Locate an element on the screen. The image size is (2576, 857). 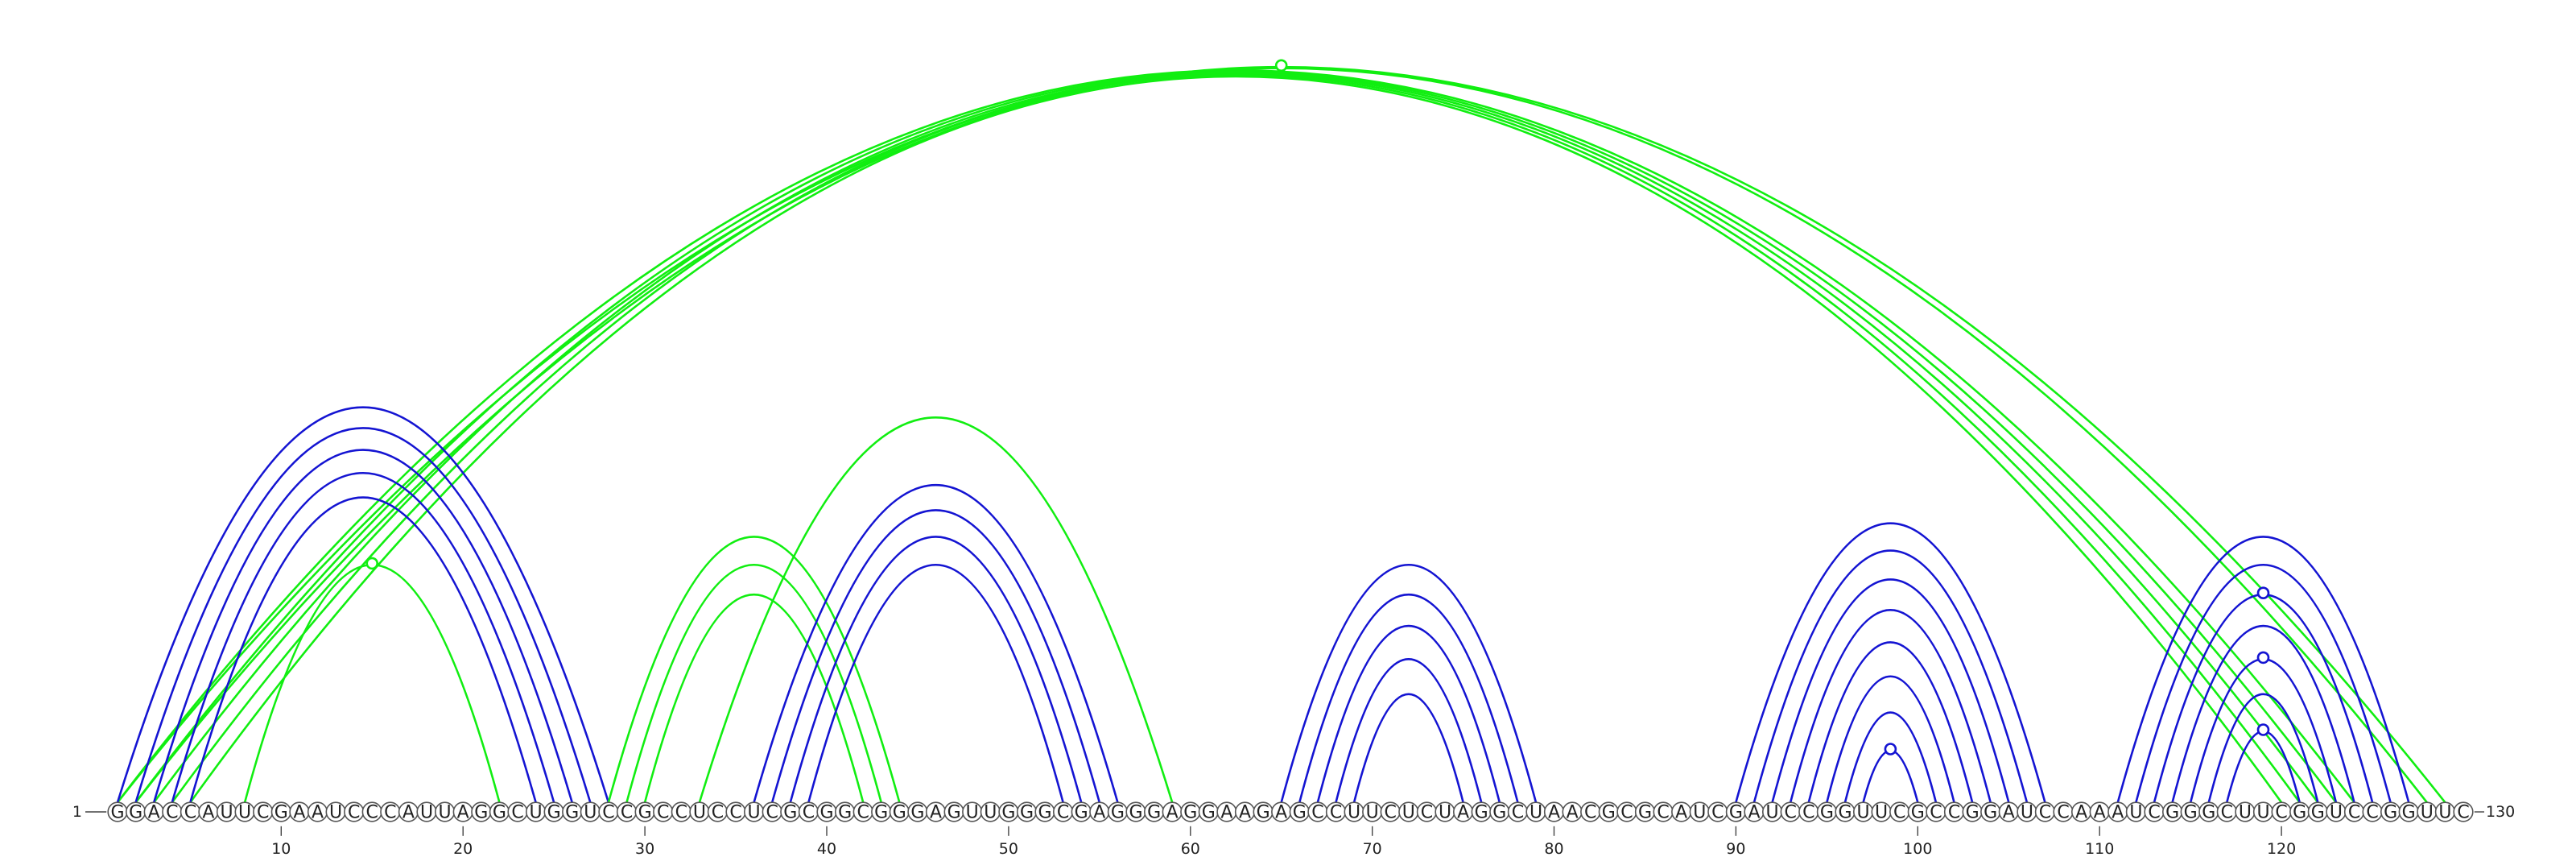
nucleotide-113: C is located at coordinates (2154, 812).